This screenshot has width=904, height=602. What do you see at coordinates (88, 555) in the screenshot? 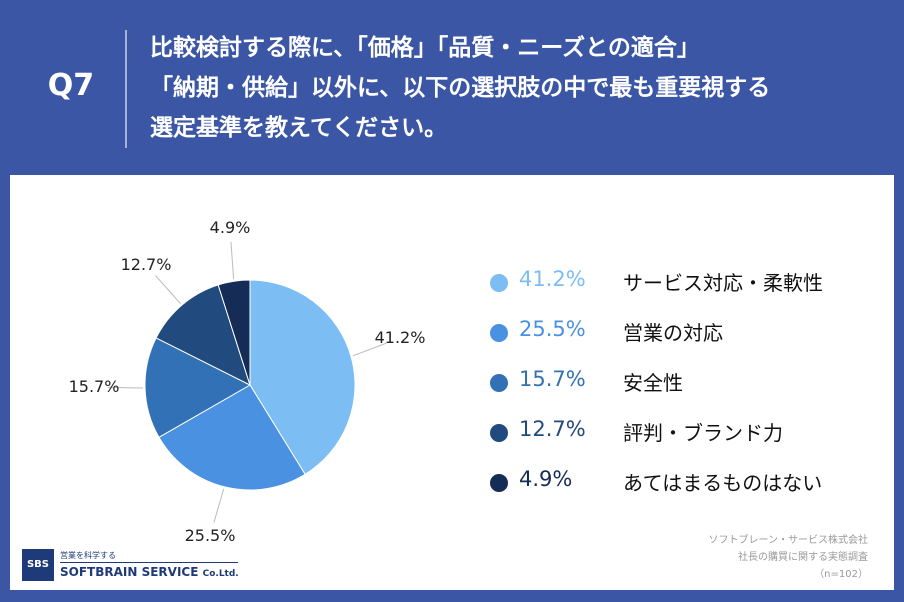
I see `logo-tagline: 営業を科学する` at bounding box center [88, 555].